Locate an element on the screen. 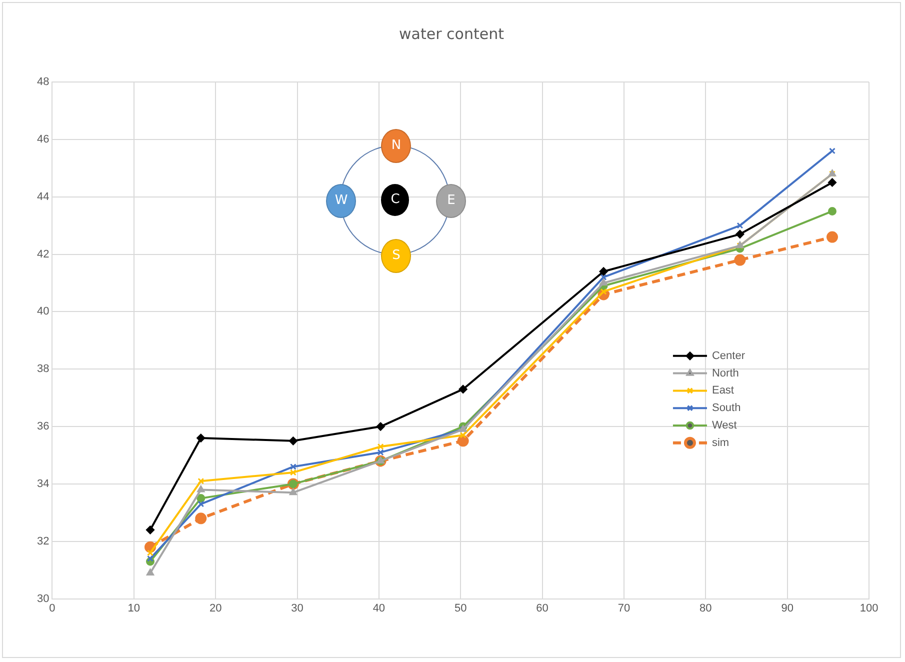  x-tick-label: 20 is located at coordinates (215, 608).